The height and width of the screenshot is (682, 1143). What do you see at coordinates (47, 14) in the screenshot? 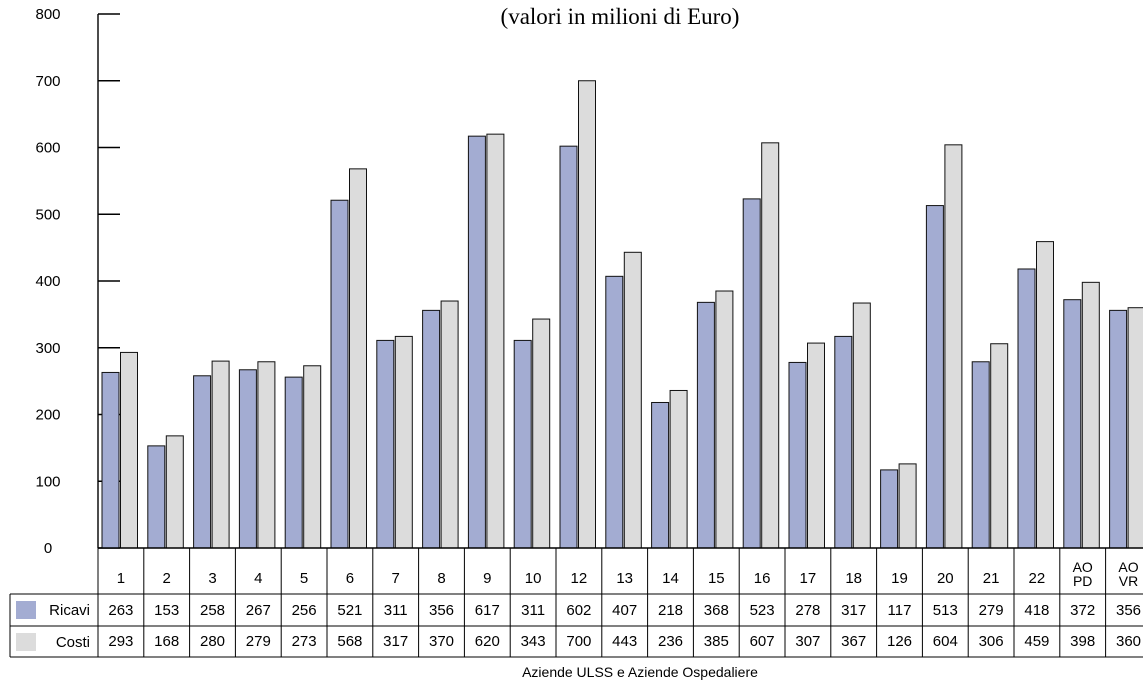
I see `y-tick-label: 800` at bounding box center [47, 14].